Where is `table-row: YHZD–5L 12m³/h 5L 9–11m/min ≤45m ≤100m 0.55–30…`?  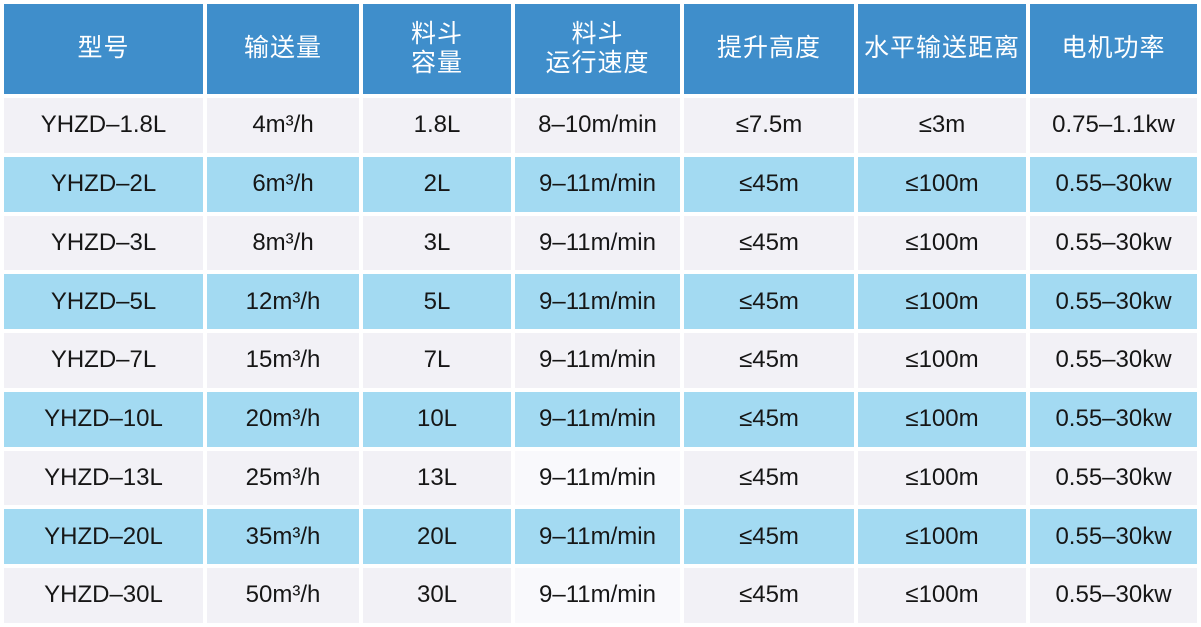
table-row: YHZD–5L 12m³/h 5L 9–11m/min ≤45m ≤100m 0.55–30… is located at coordinates (600, 302).